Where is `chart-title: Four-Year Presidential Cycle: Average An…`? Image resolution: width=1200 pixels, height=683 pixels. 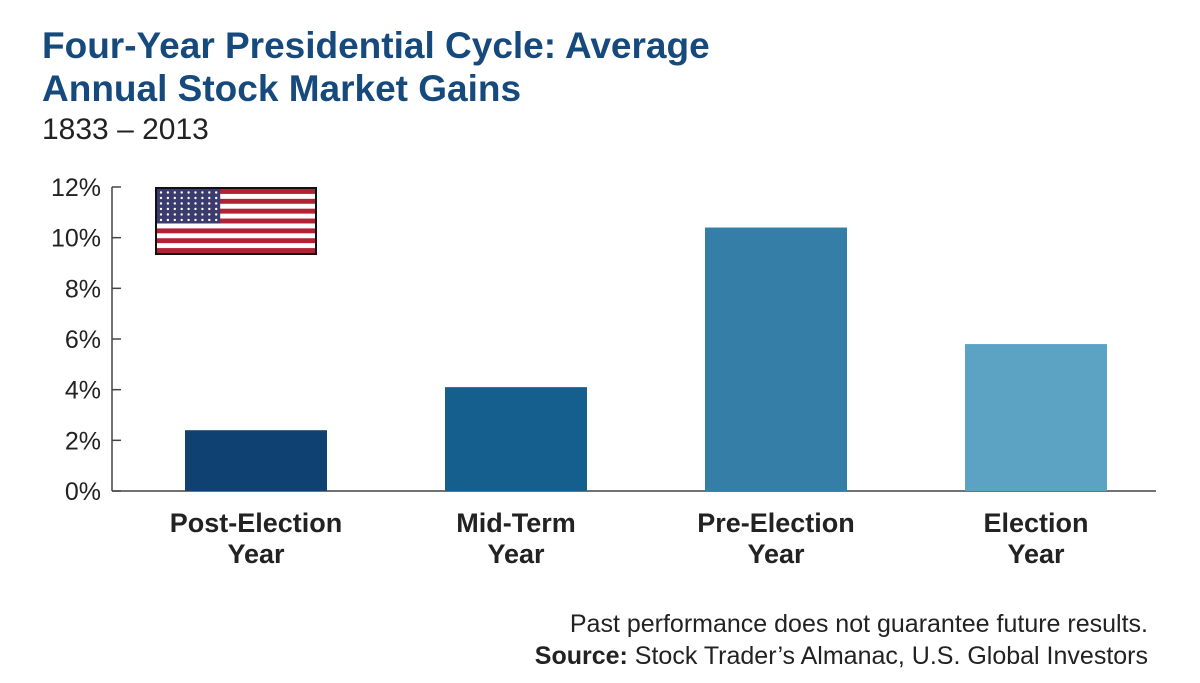
chart-title: Four-Year Presidential Cycle: Average An… is located at coordinates (542, 67).